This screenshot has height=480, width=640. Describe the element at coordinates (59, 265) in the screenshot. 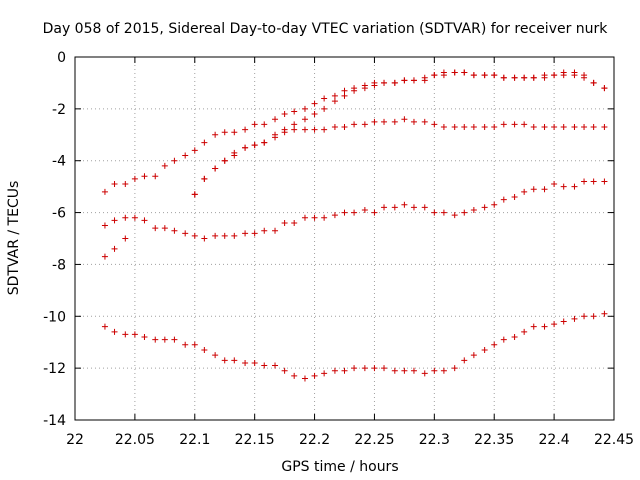

I see `y-tick-label: -8` at that location.